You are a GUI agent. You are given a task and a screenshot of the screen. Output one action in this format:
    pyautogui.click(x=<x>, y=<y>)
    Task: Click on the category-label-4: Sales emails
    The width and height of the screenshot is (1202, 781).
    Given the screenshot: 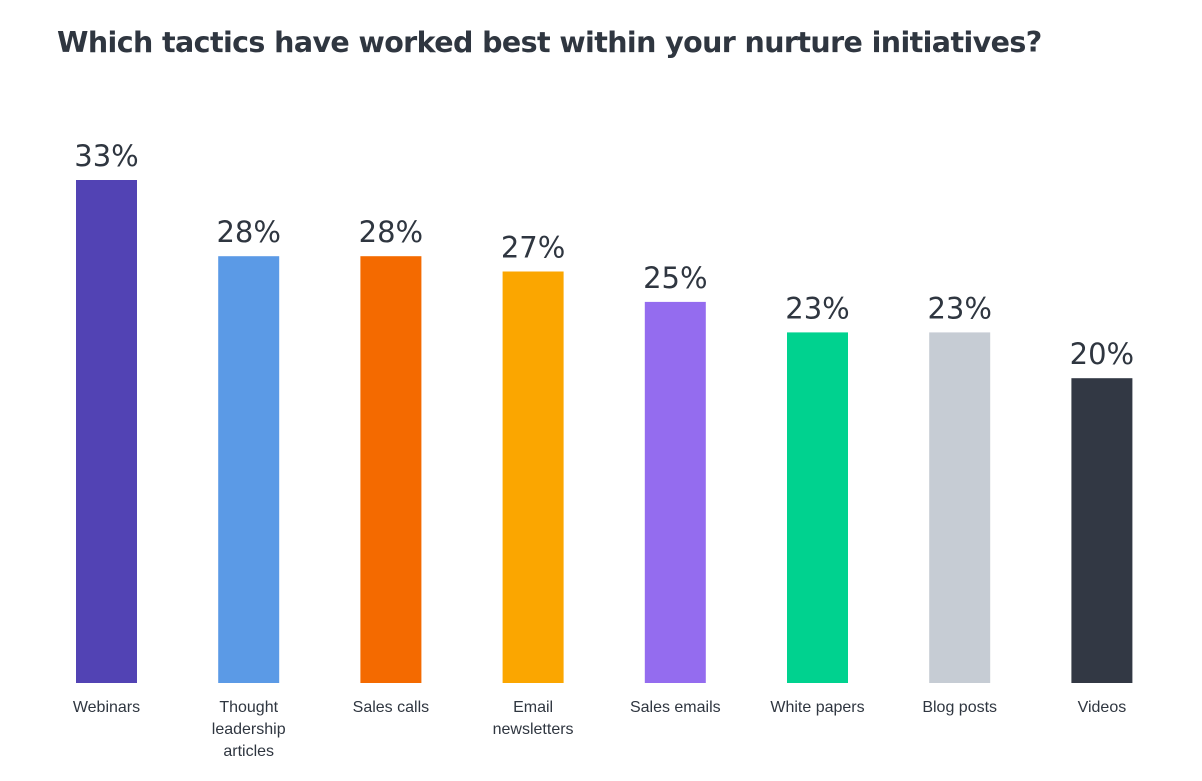 What is the action you would take?
    pyautogui.click(x=675, y=707)
    